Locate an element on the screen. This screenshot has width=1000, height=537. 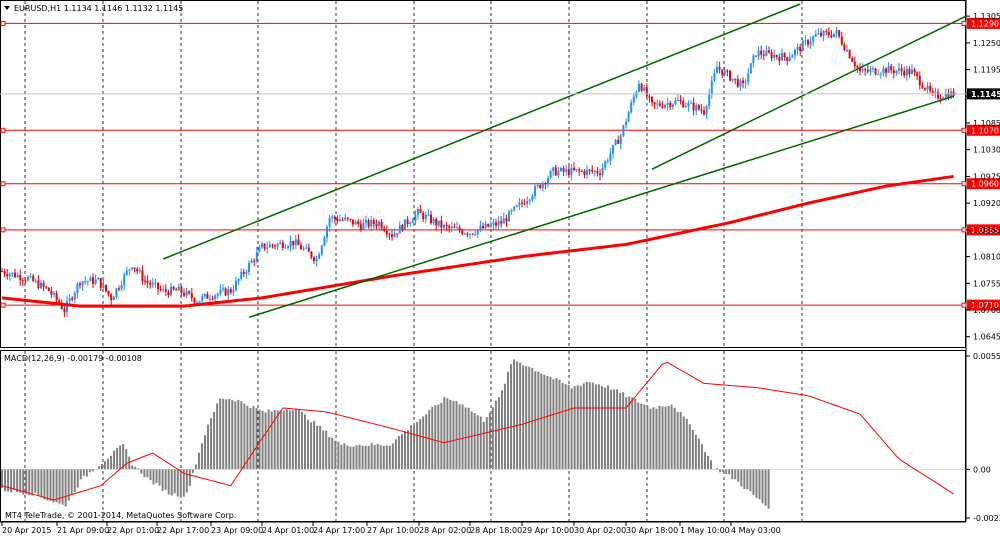
current-price-tag is located at coordinates (983, 94).